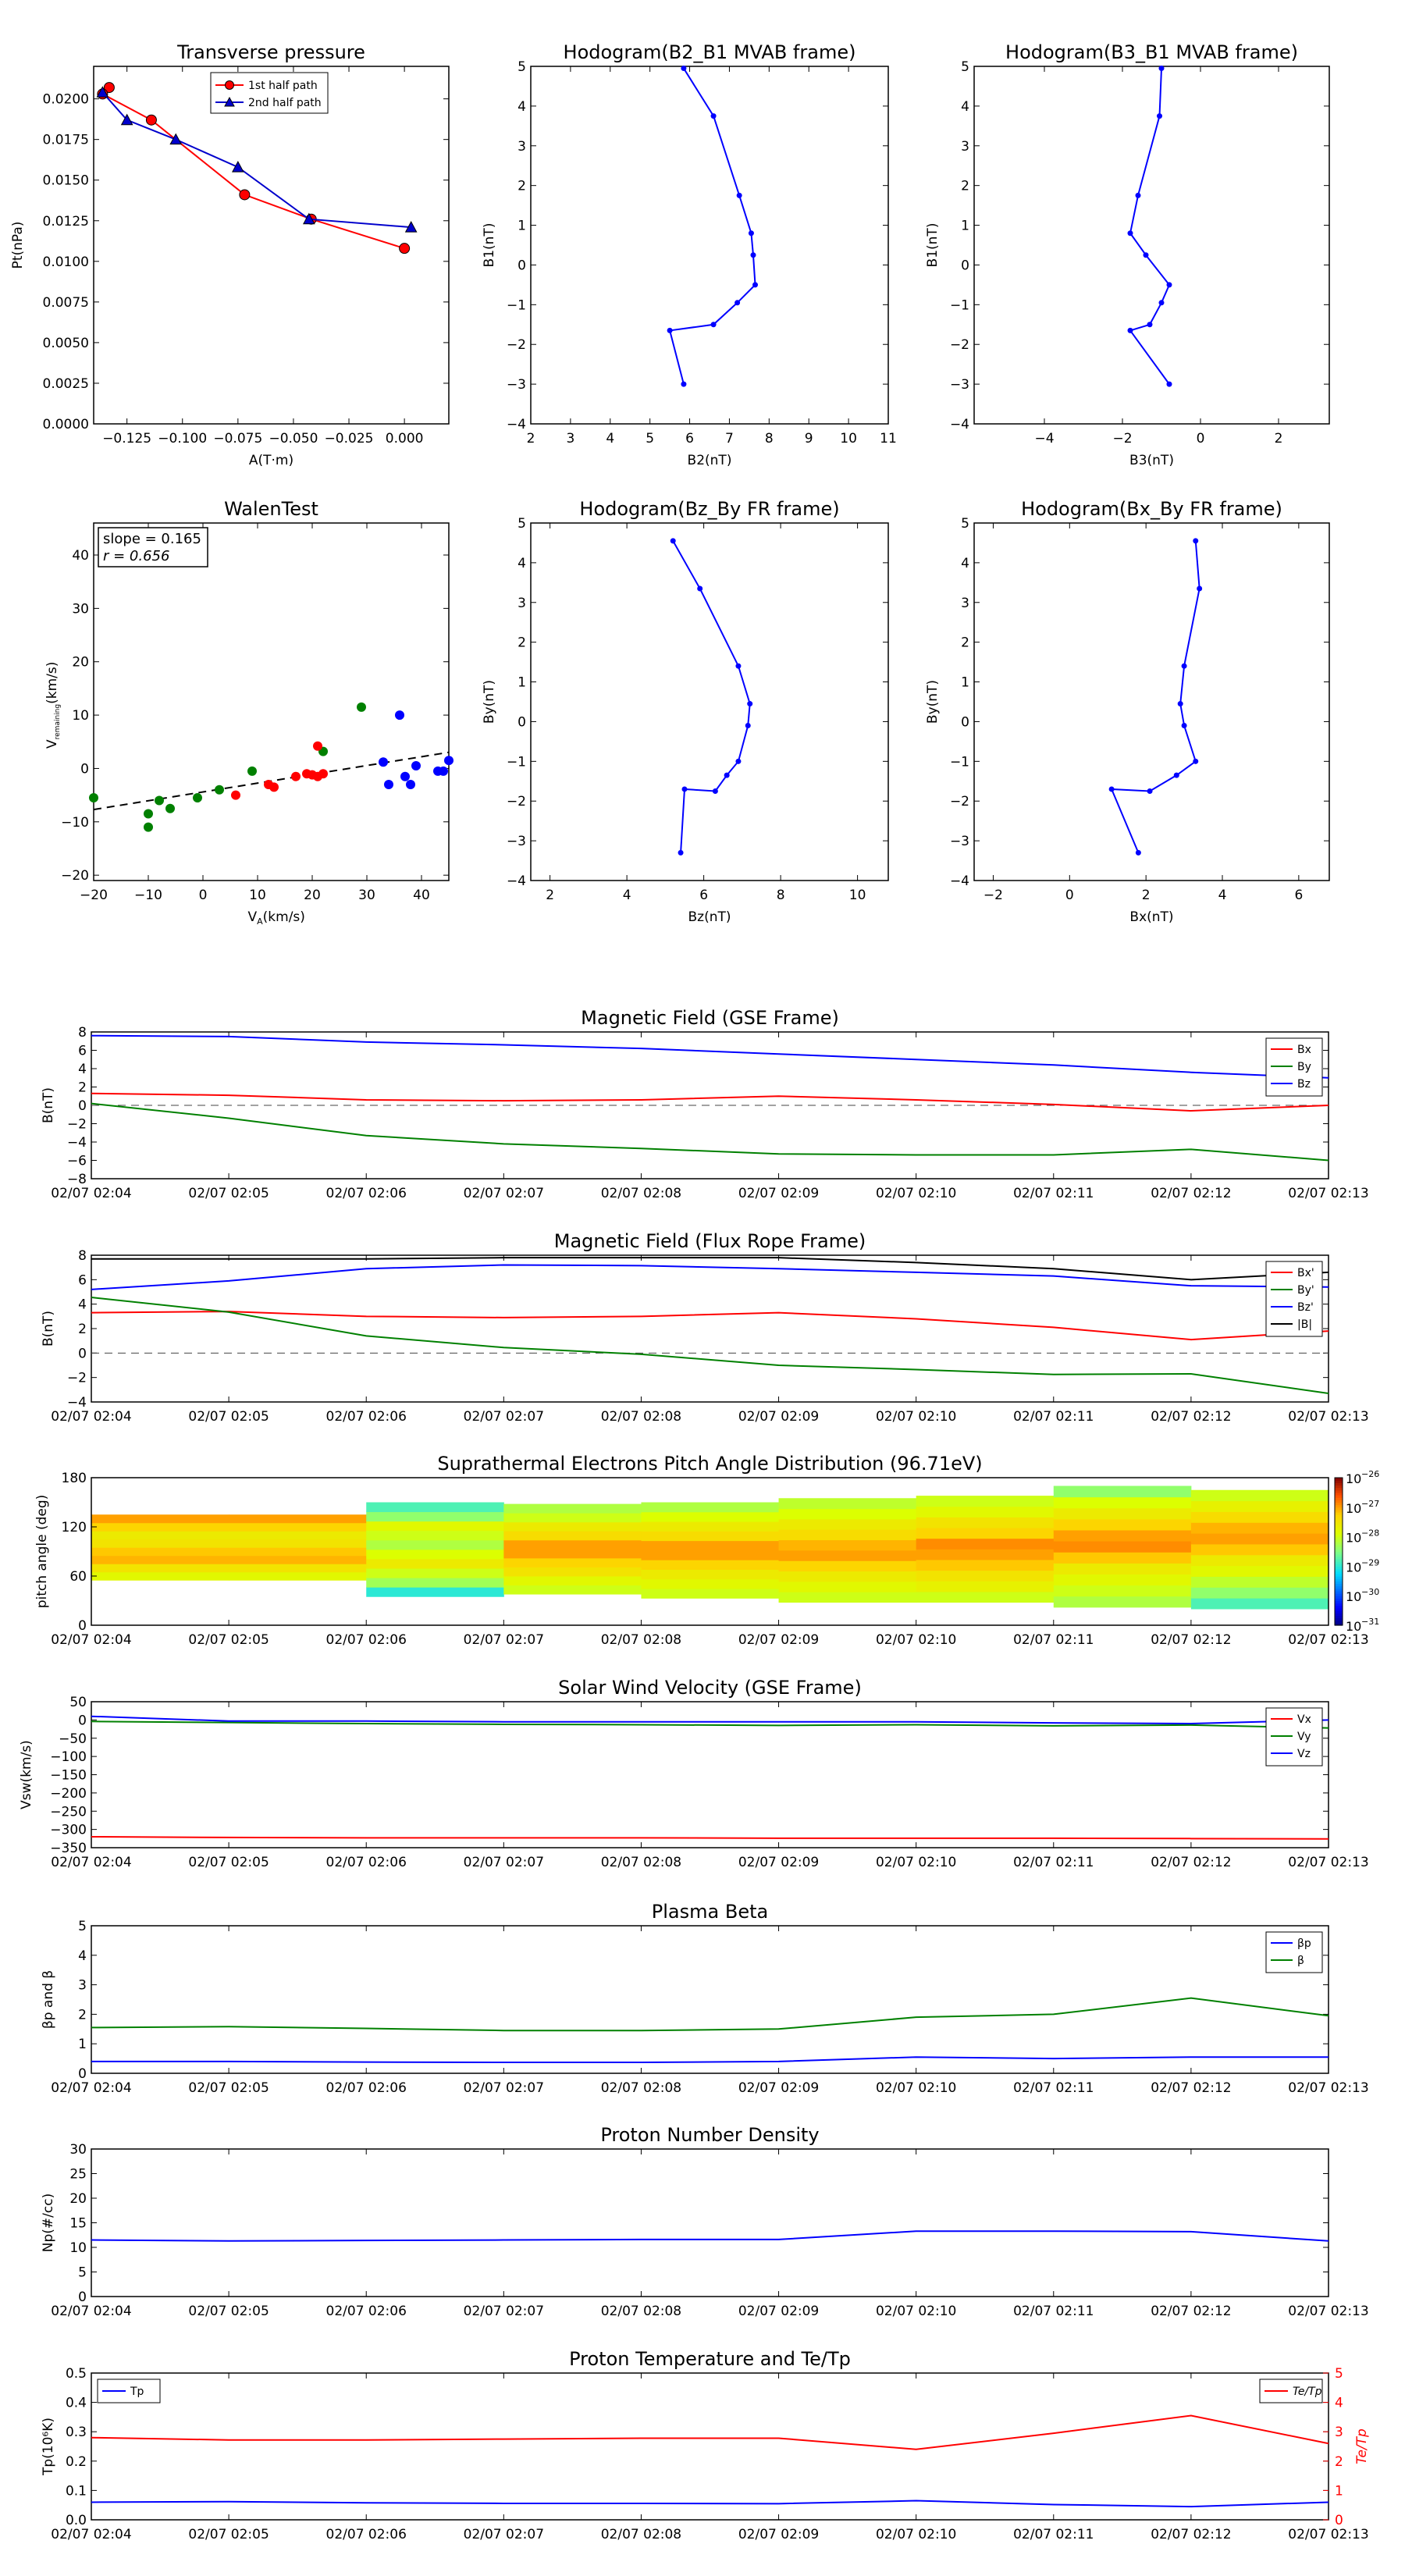  I want to click on x-tick-label: −0.075, so click(238, 439).